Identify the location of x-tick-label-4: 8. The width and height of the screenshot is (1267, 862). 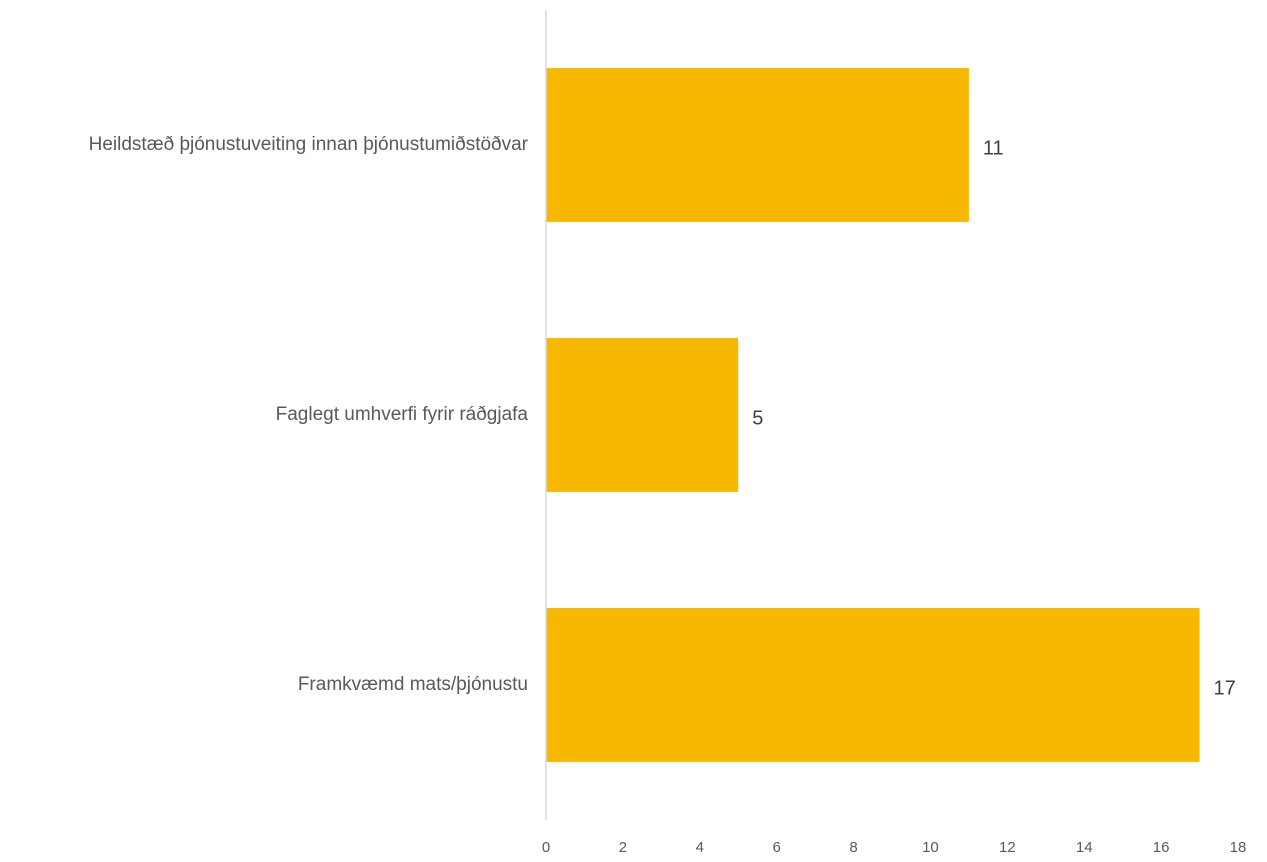
(853, 847).